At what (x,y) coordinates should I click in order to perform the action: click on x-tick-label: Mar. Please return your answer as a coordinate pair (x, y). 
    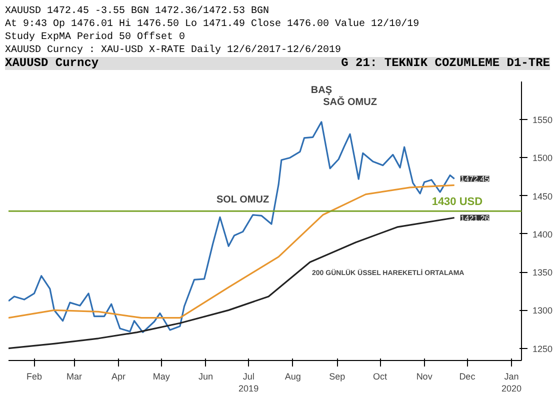
    Looking at the image, I should click on (74, 377).